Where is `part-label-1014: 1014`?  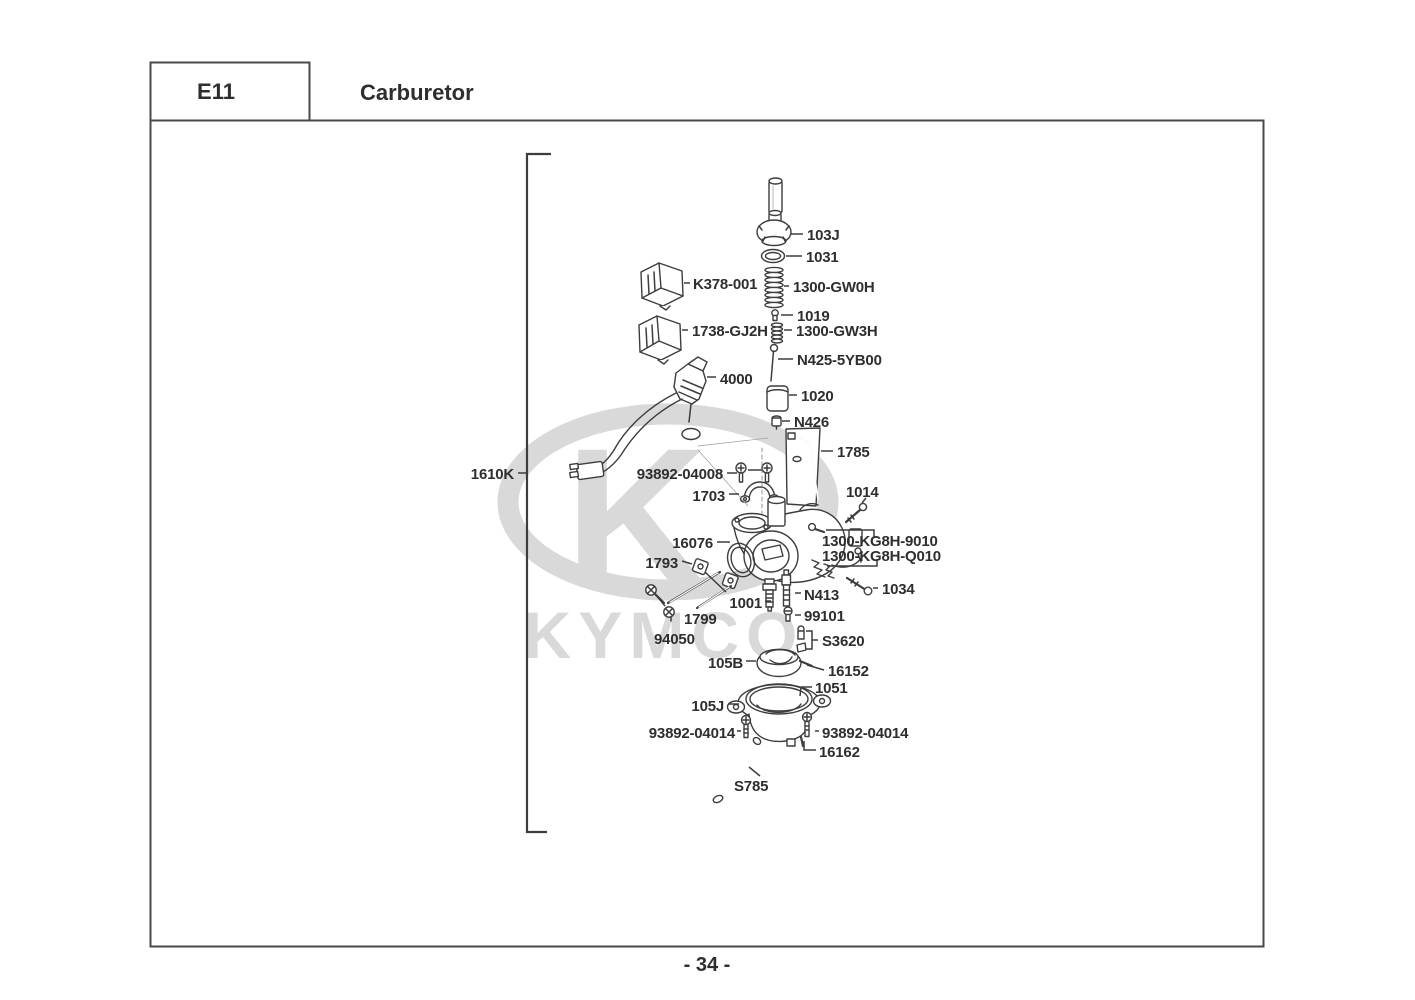
part-label-1014: 1014 is located at coordinates (862, 492).